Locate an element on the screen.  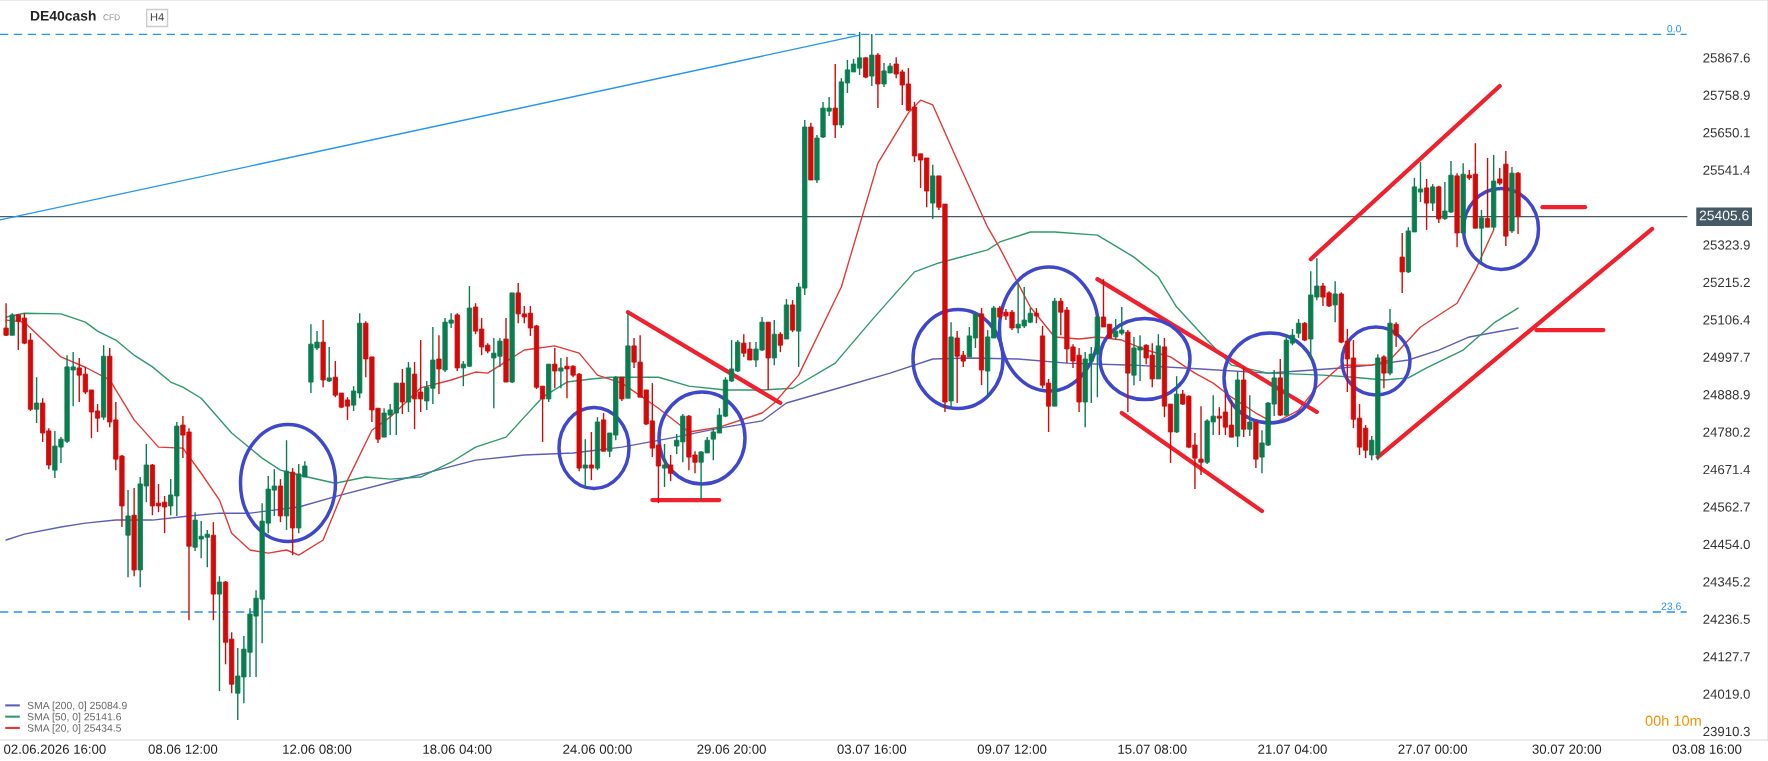
x-tick-label: 30.07 20:00 is located at coordinates (1567, 749).